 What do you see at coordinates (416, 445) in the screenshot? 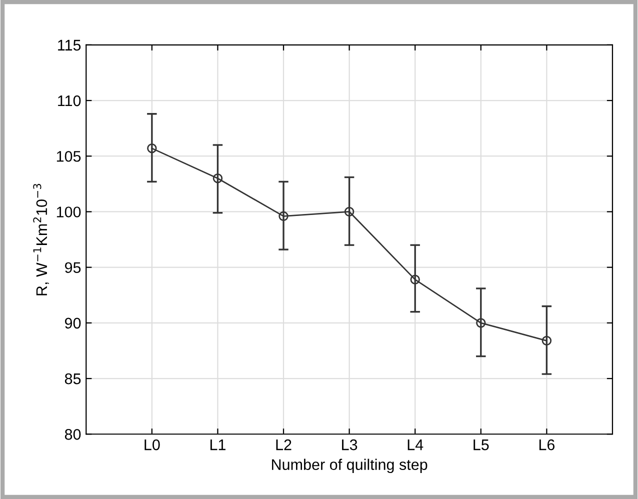
I see `x-tick-label: L4` at bounding box center [416, 445].